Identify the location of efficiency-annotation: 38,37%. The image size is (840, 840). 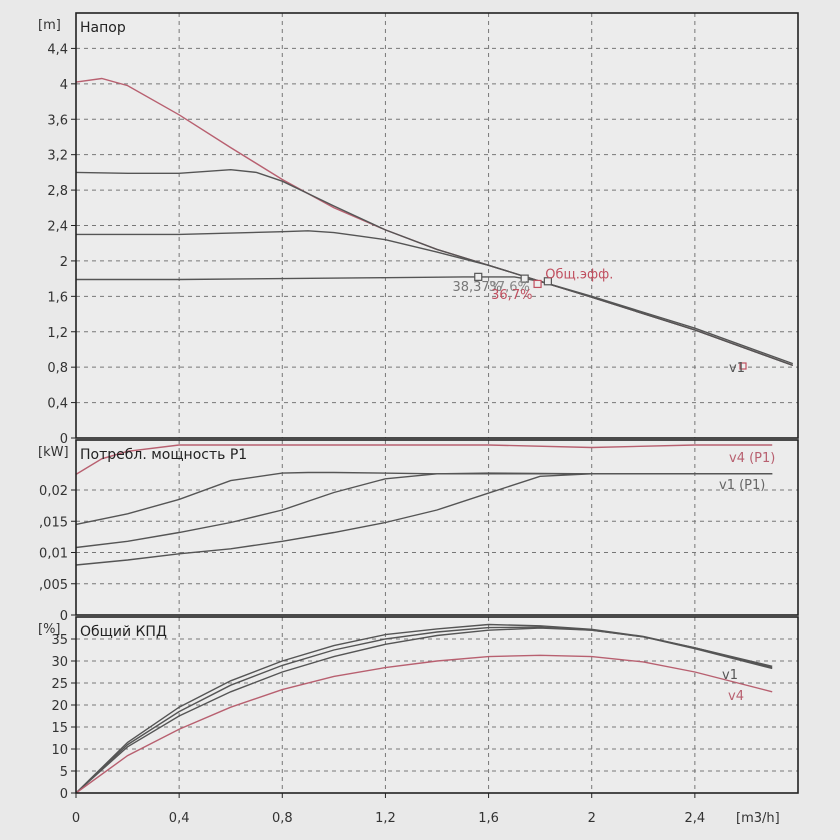
(477, 287).